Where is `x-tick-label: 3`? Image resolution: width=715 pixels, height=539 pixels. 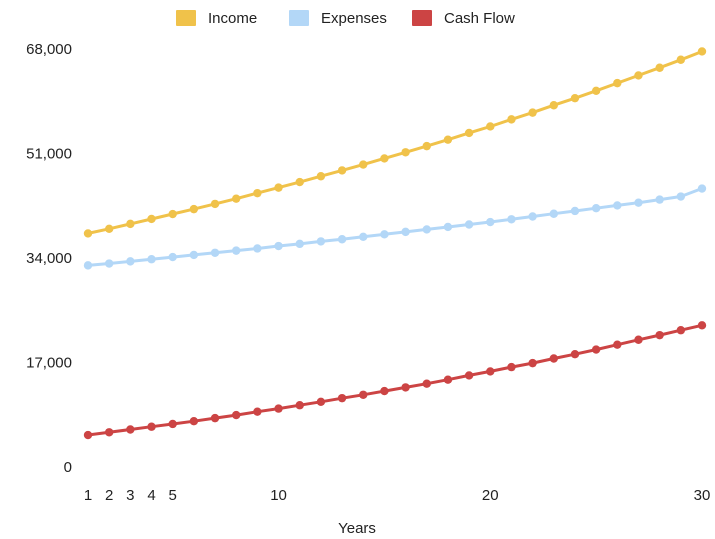
x-tick-label: 3 is located at coordinates (130, 495).